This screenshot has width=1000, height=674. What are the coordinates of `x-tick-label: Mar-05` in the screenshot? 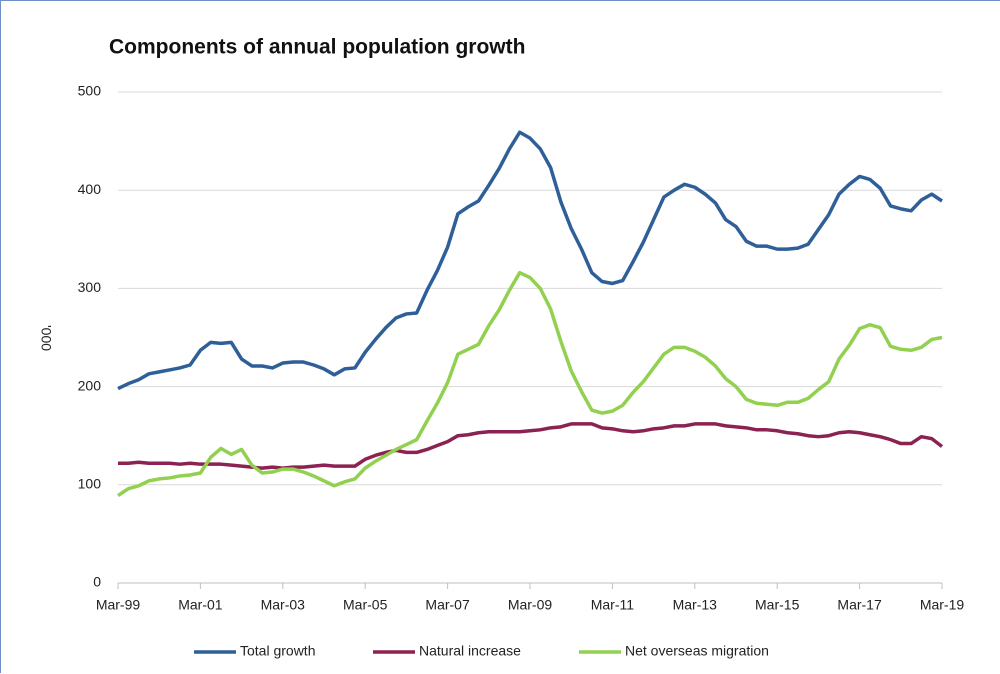 It's located at (365, 605).